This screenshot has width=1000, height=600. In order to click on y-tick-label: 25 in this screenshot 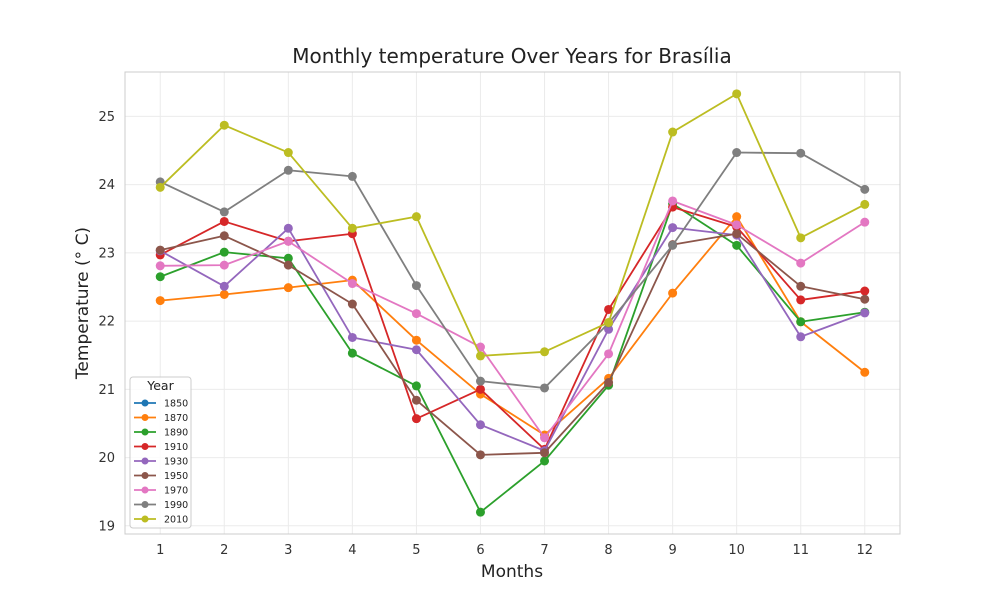, I will do `click(106, 117)`.